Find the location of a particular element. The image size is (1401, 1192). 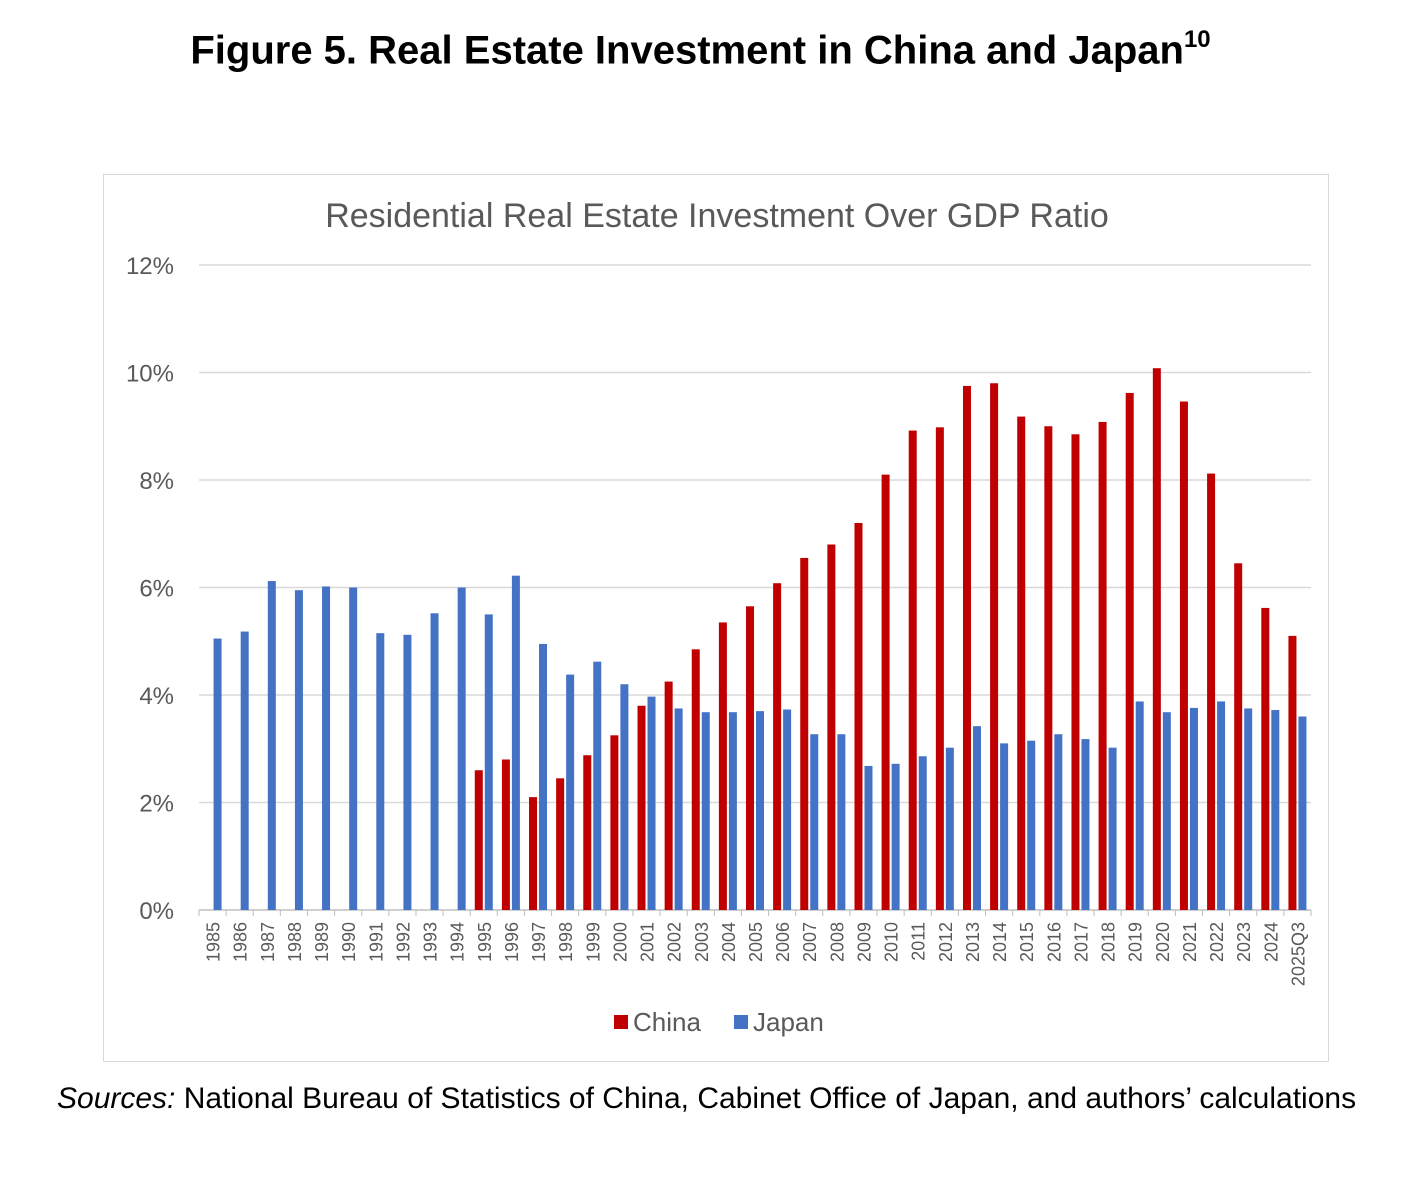

x-tick-label: 2022 is located at coordinates (1217, 942).